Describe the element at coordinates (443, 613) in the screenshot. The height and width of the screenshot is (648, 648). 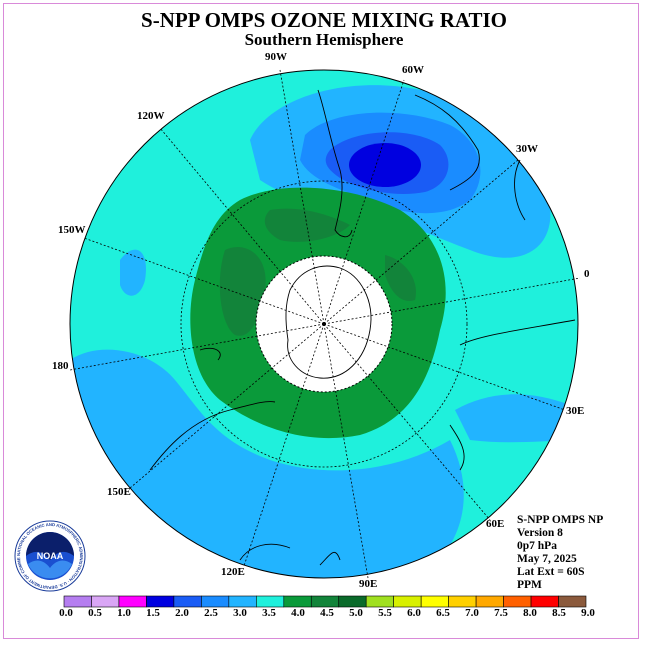
I see `colorbar-label: 6.5` at that location.